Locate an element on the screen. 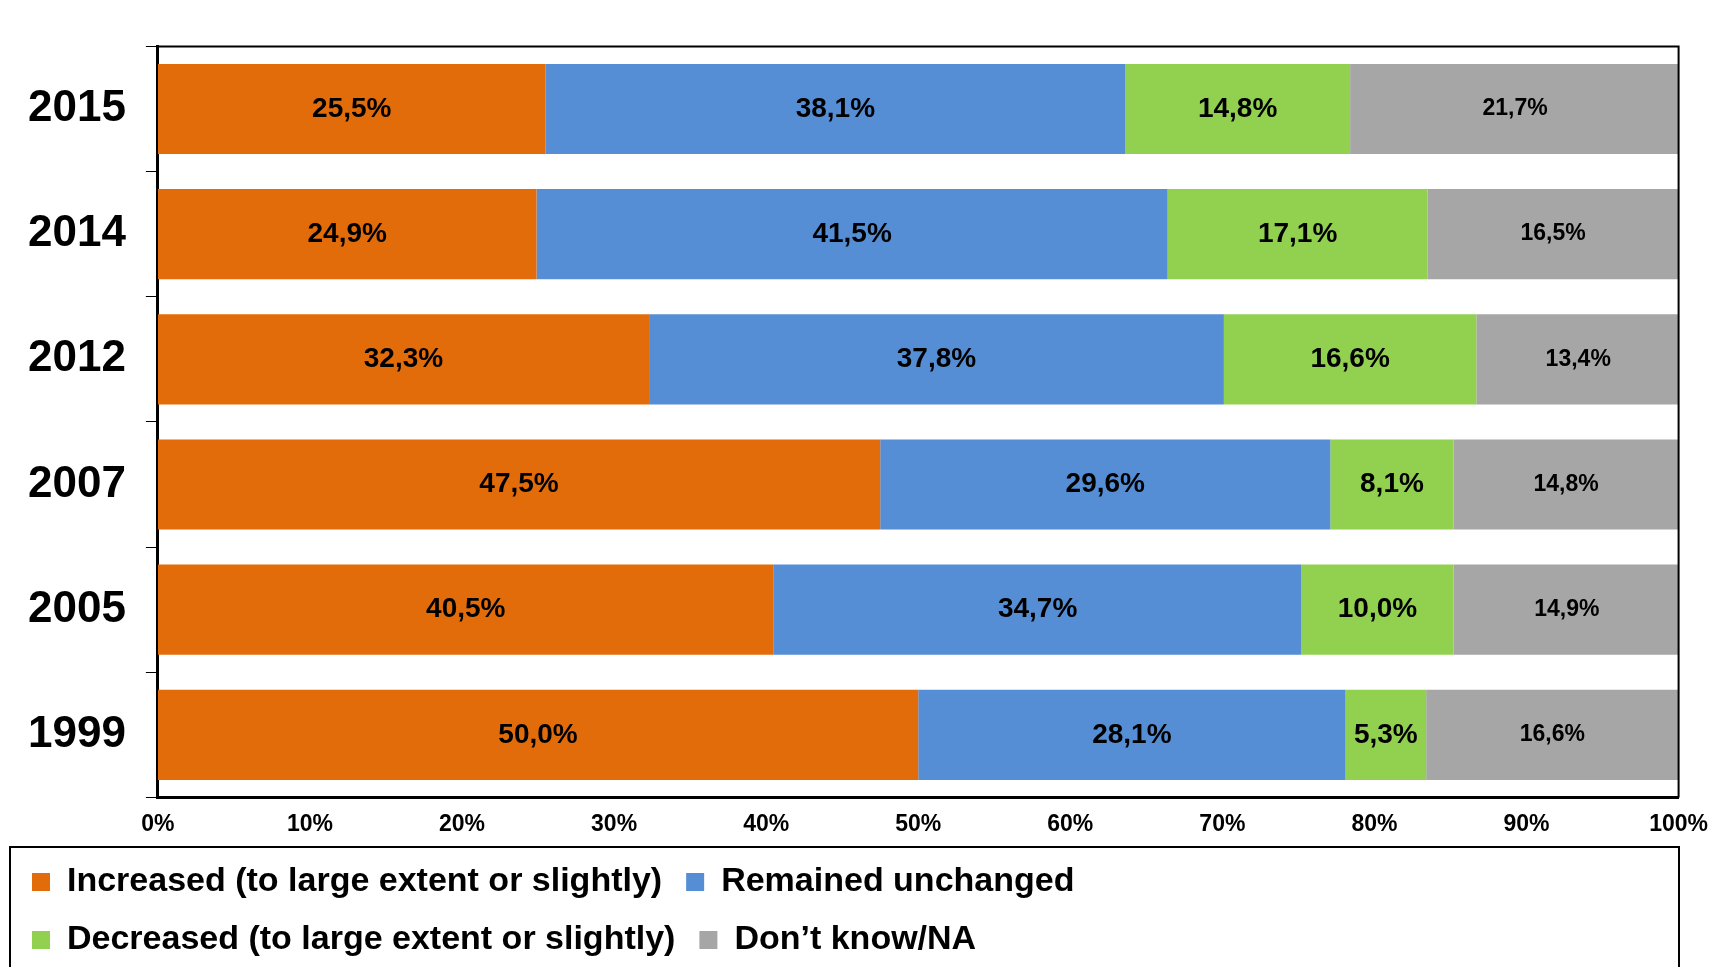  x-tick-label: 60% is located at coordinates (1070, 822).